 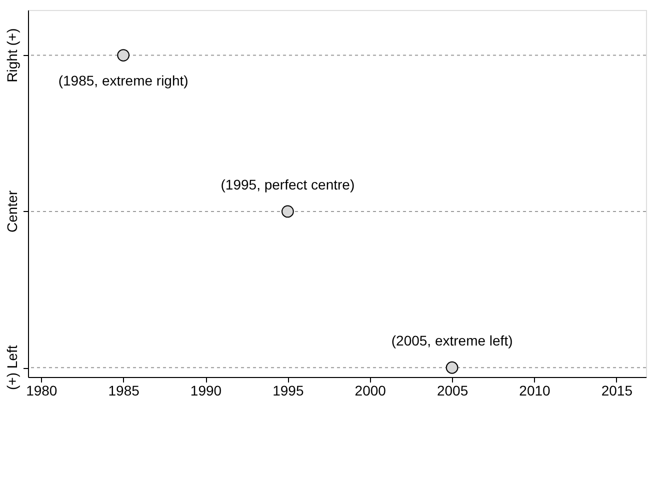 I want to click on x-tick-label: 1985, so click(x=124, y=390).